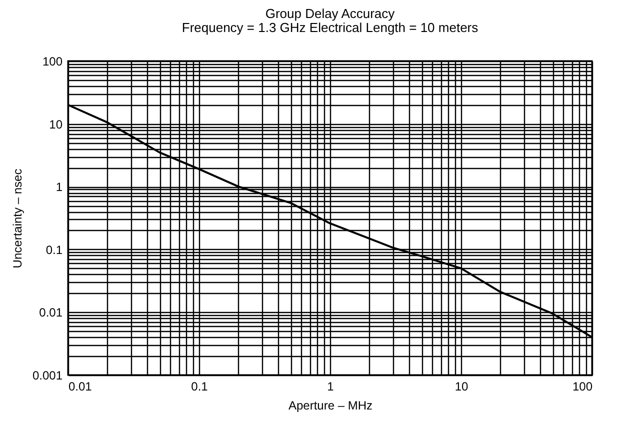 The width and height of the screenshot is (619, 433). Describe the element at coordinates (51, 313) in the screenshot. I see `y-tick-label: 0.01` at that location.